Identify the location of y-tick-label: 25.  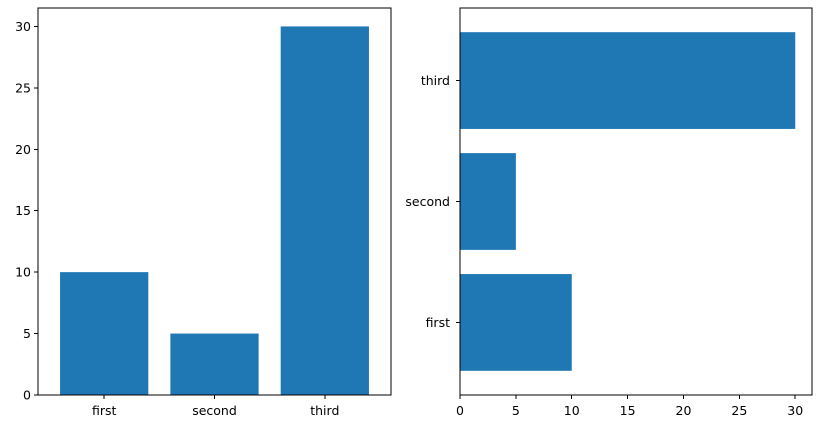
(23, 87).